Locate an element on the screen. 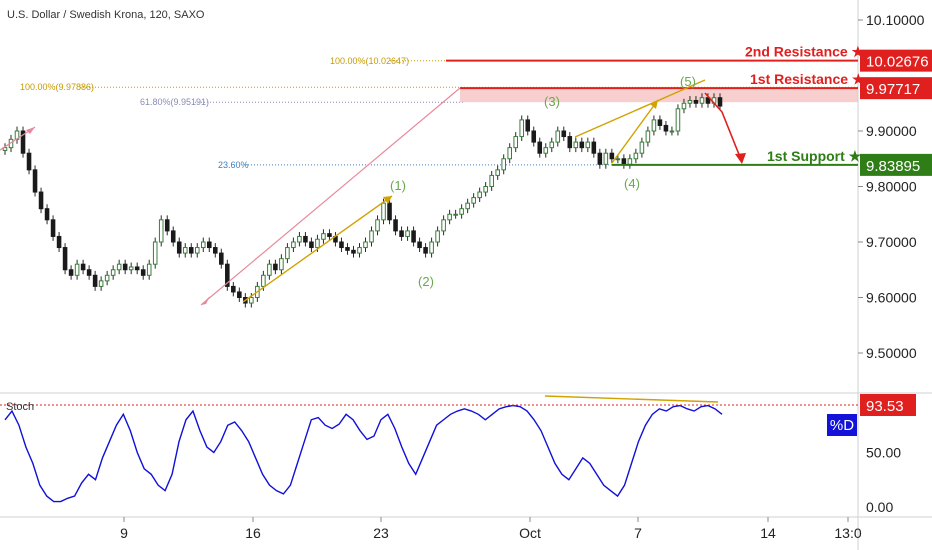  y-tick-label: 9.70000 is located at coordinates (891, 242).